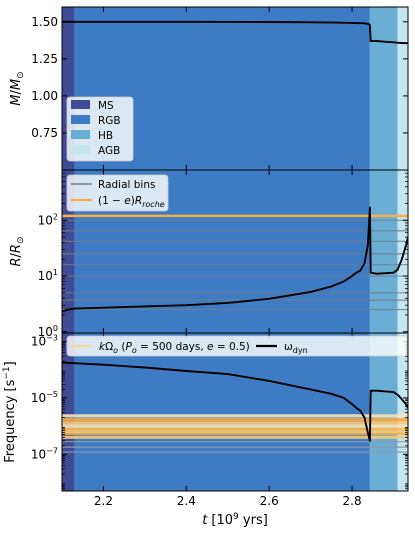 The width and height of the screenshot is (415, 534). What do you see at coordinates (44, 453) in the screenshot?
I see `y-tick-label: 10⁻⁷` at bounding box center [44, 453].